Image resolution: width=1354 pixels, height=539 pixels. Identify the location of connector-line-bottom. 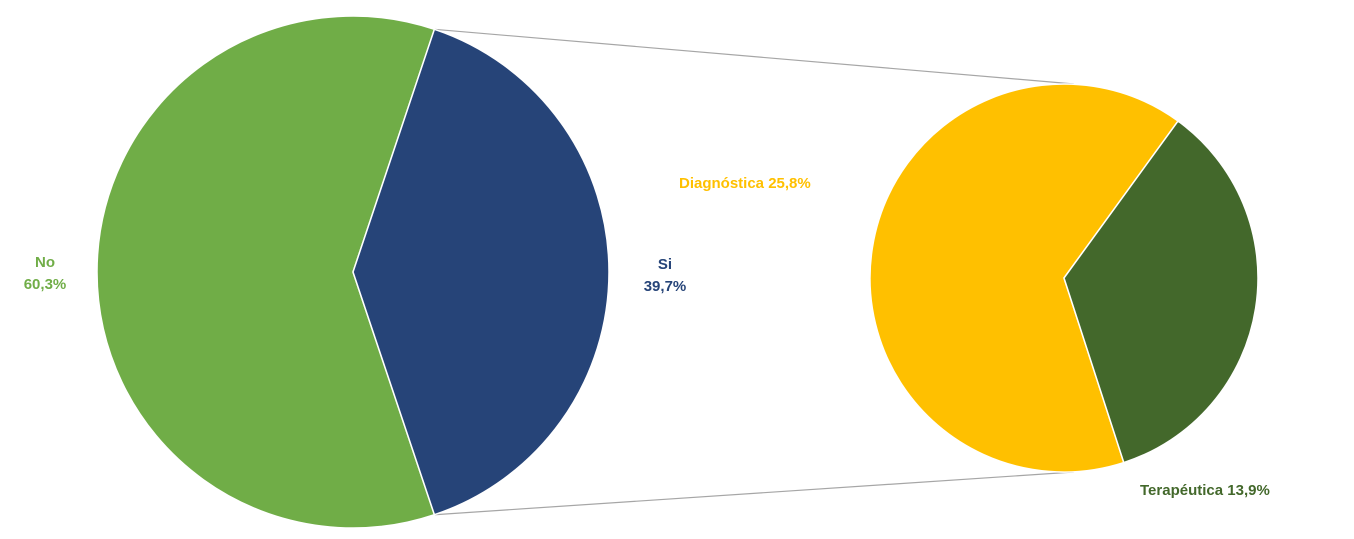
(754, 493).